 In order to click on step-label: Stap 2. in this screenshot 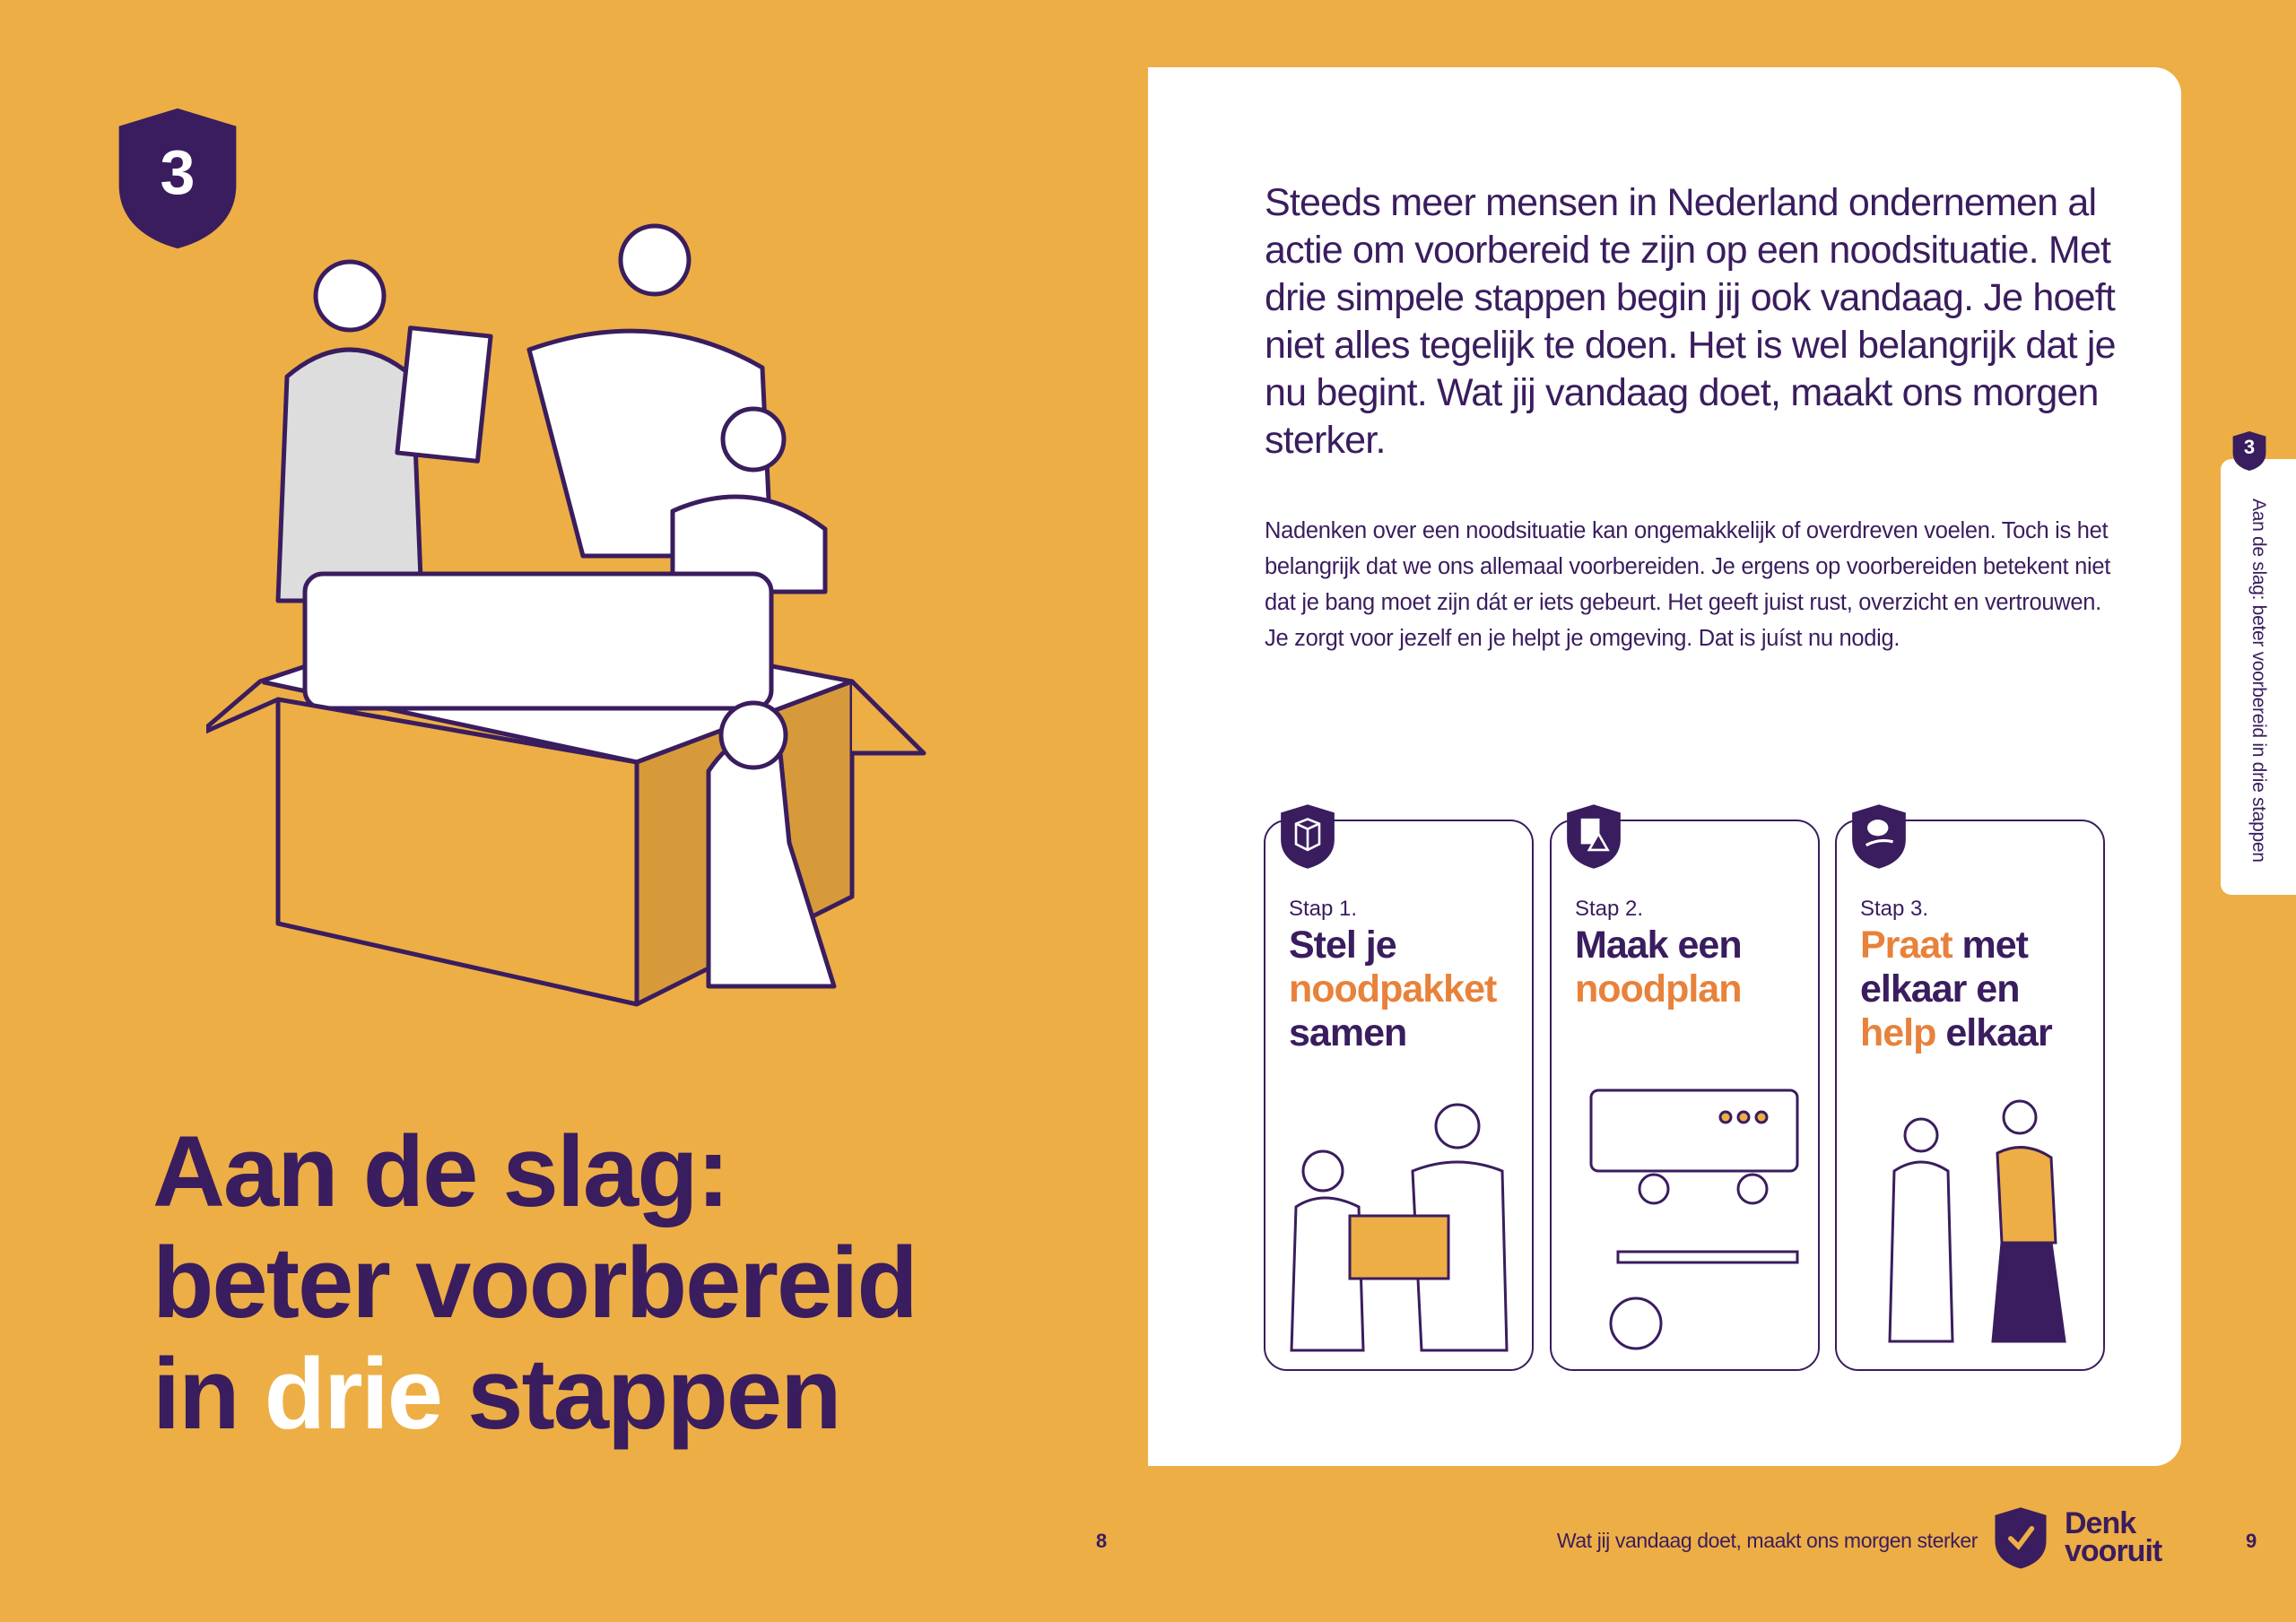, I will do `click(1609, 909)`.